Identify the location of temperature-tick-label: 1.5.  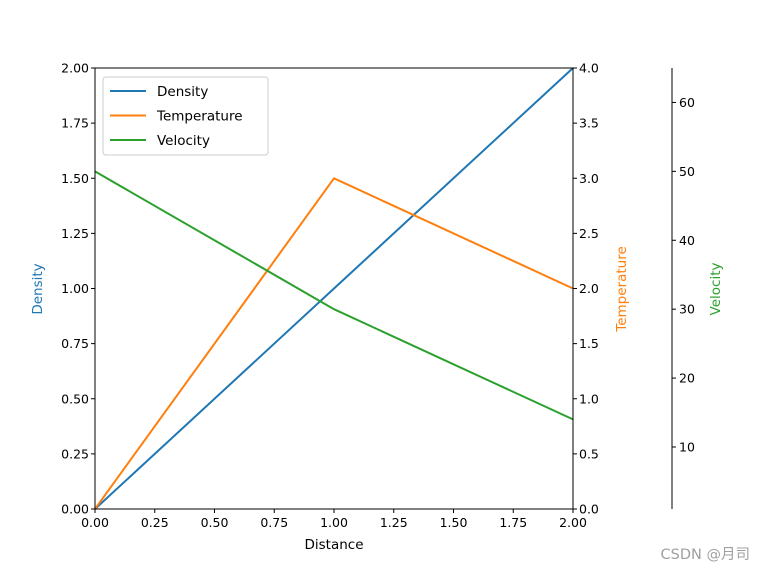
(589, 343).